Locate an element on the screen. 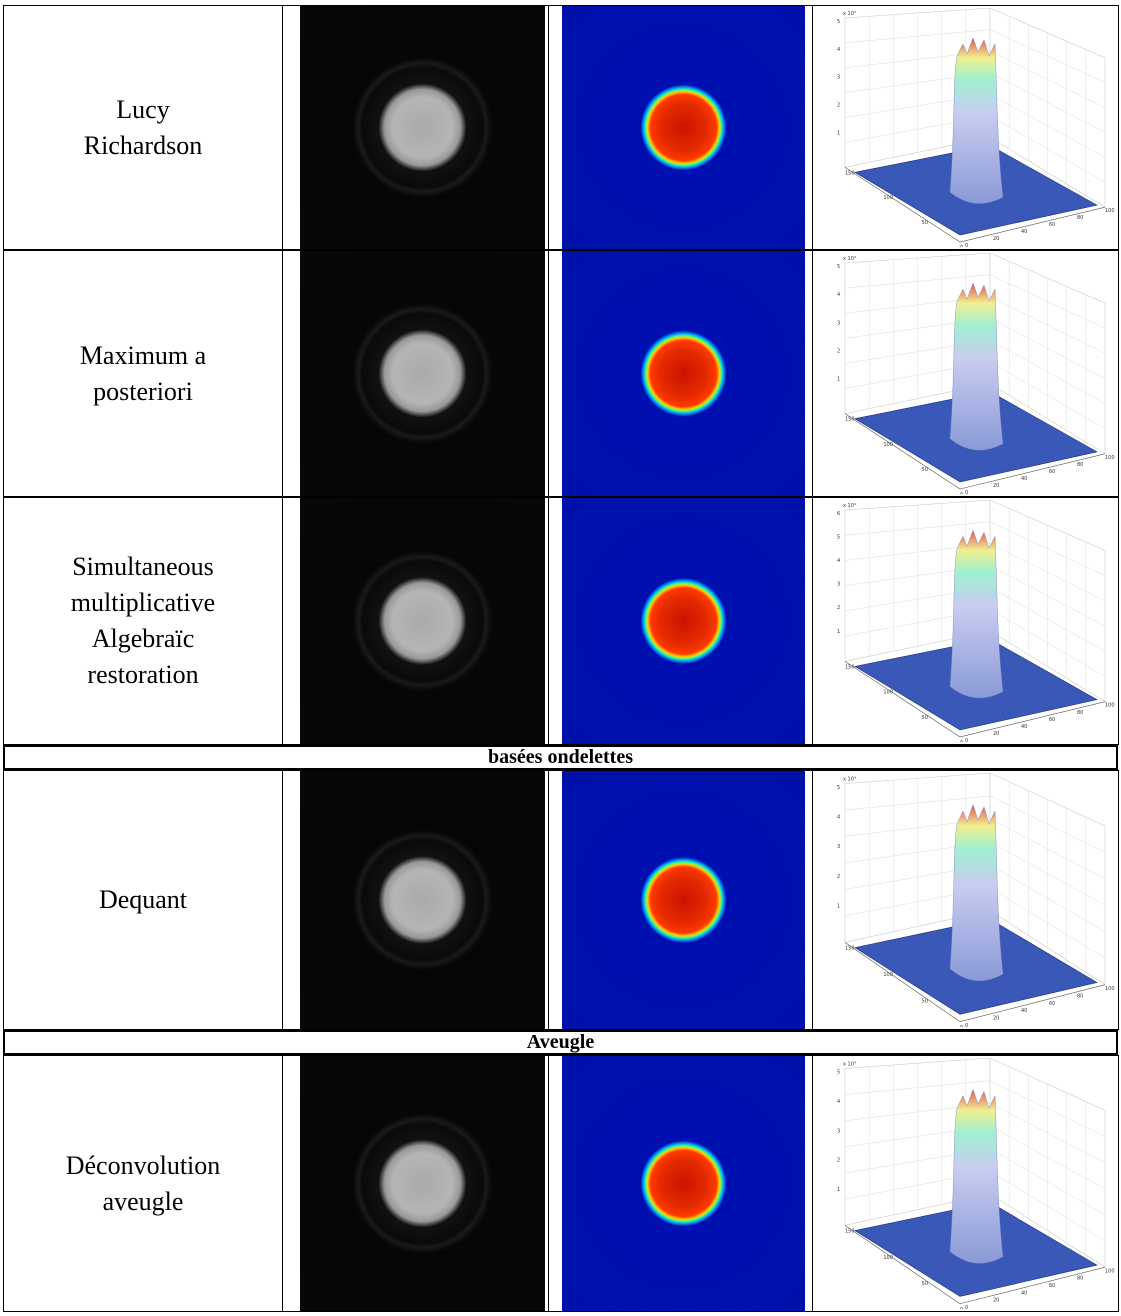 This screenshot has height=1316, width=1121. method-name: Maximum a is located at coordinates (143, 355).